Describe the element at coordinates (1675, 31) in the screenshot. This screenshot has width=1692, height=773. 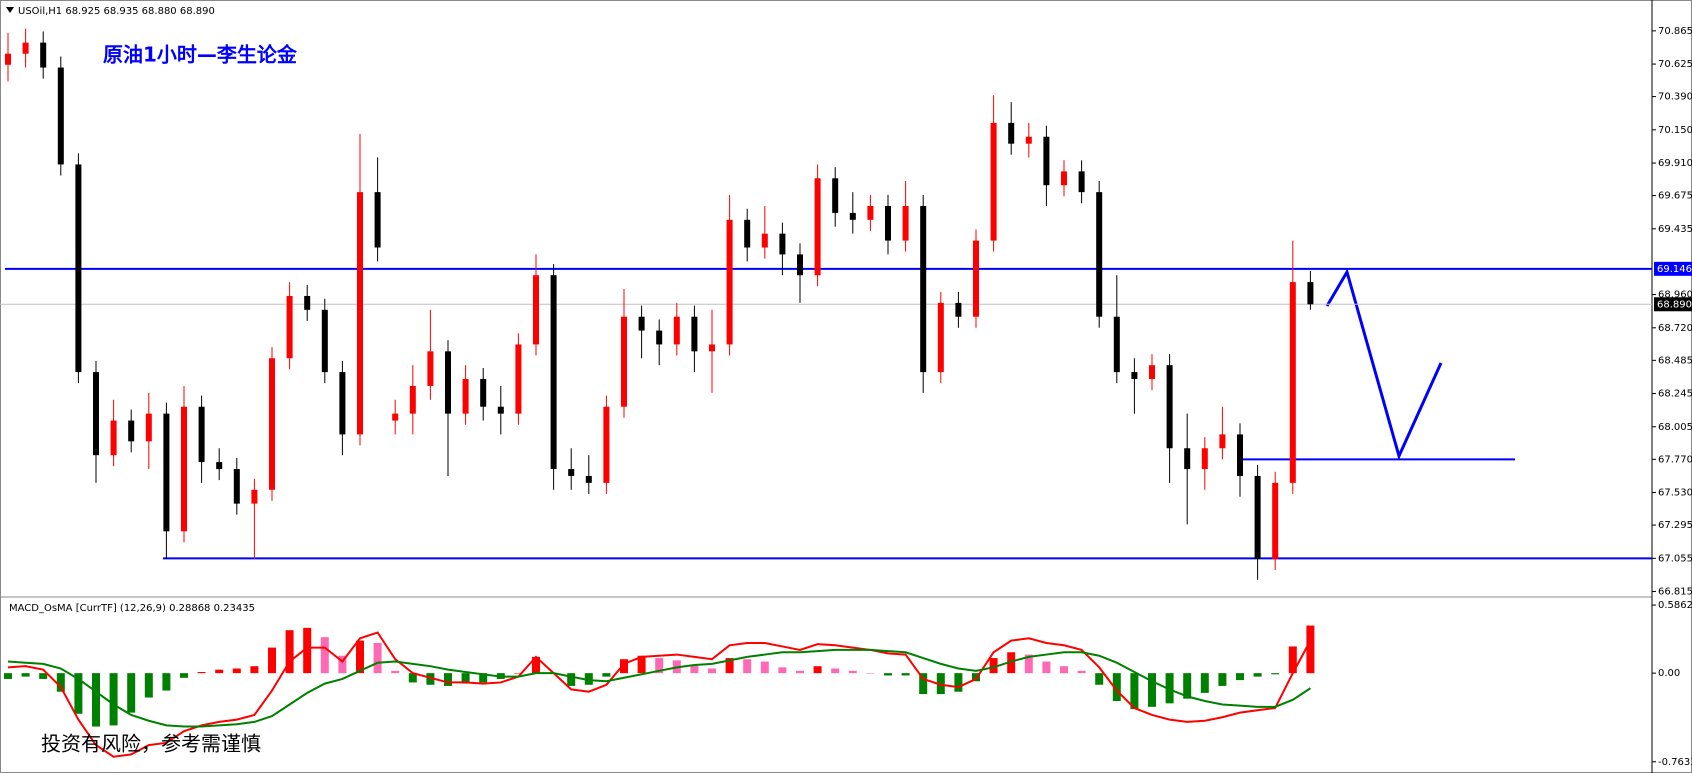
I see `y-tick-label: 70.865` at that location.